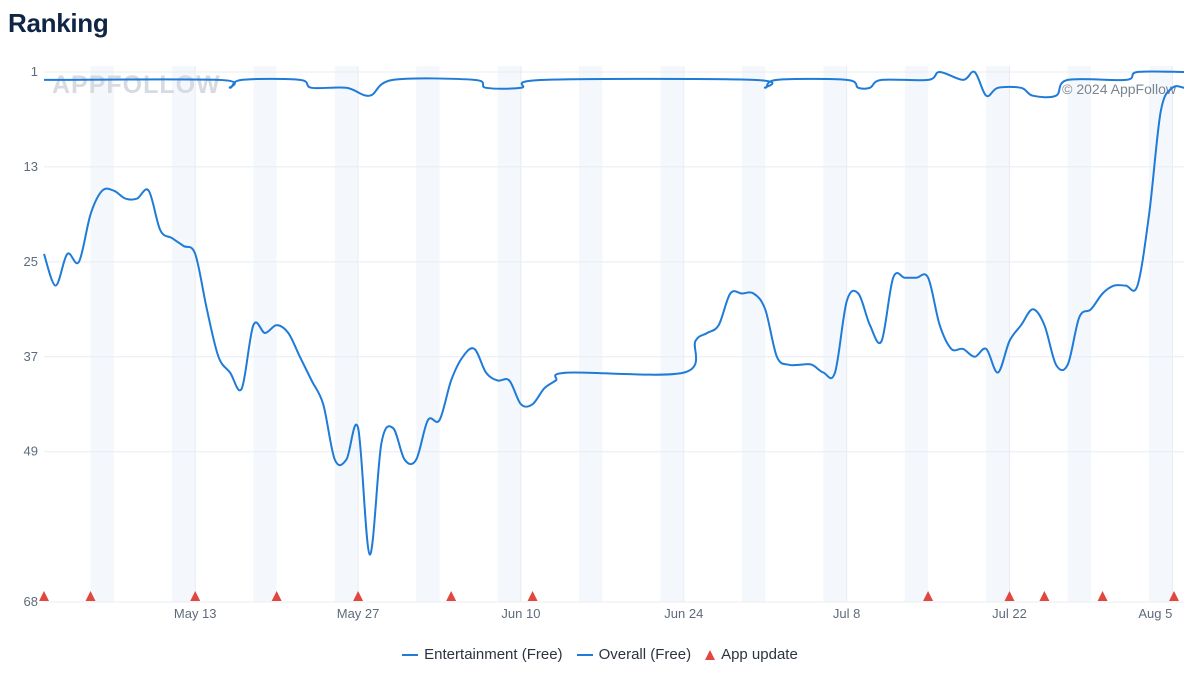 The image size is (1200, 688). I want to click on legend-item-app-update: App update, so click(751, 654).